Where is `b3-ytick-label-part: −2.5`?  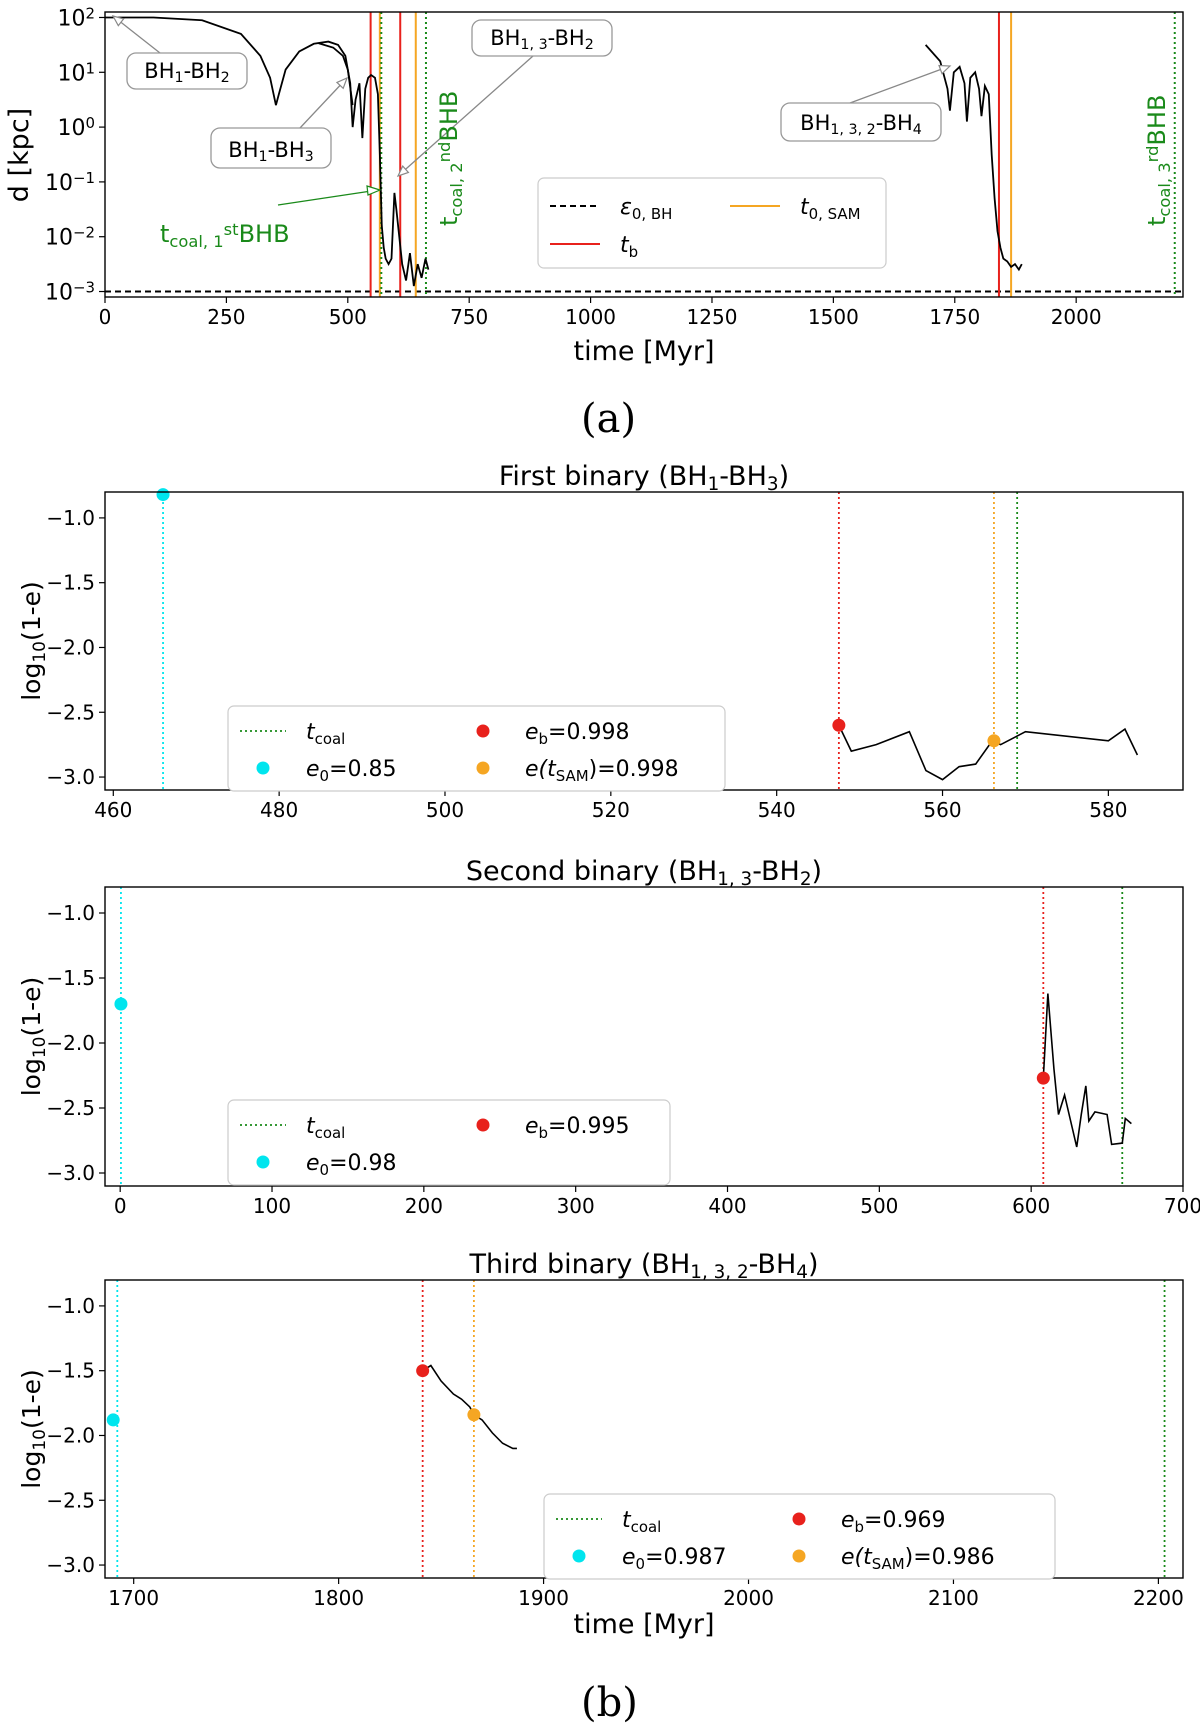 b3-ytick-label-part: −2.5 is located at coordinates (70, 1500).